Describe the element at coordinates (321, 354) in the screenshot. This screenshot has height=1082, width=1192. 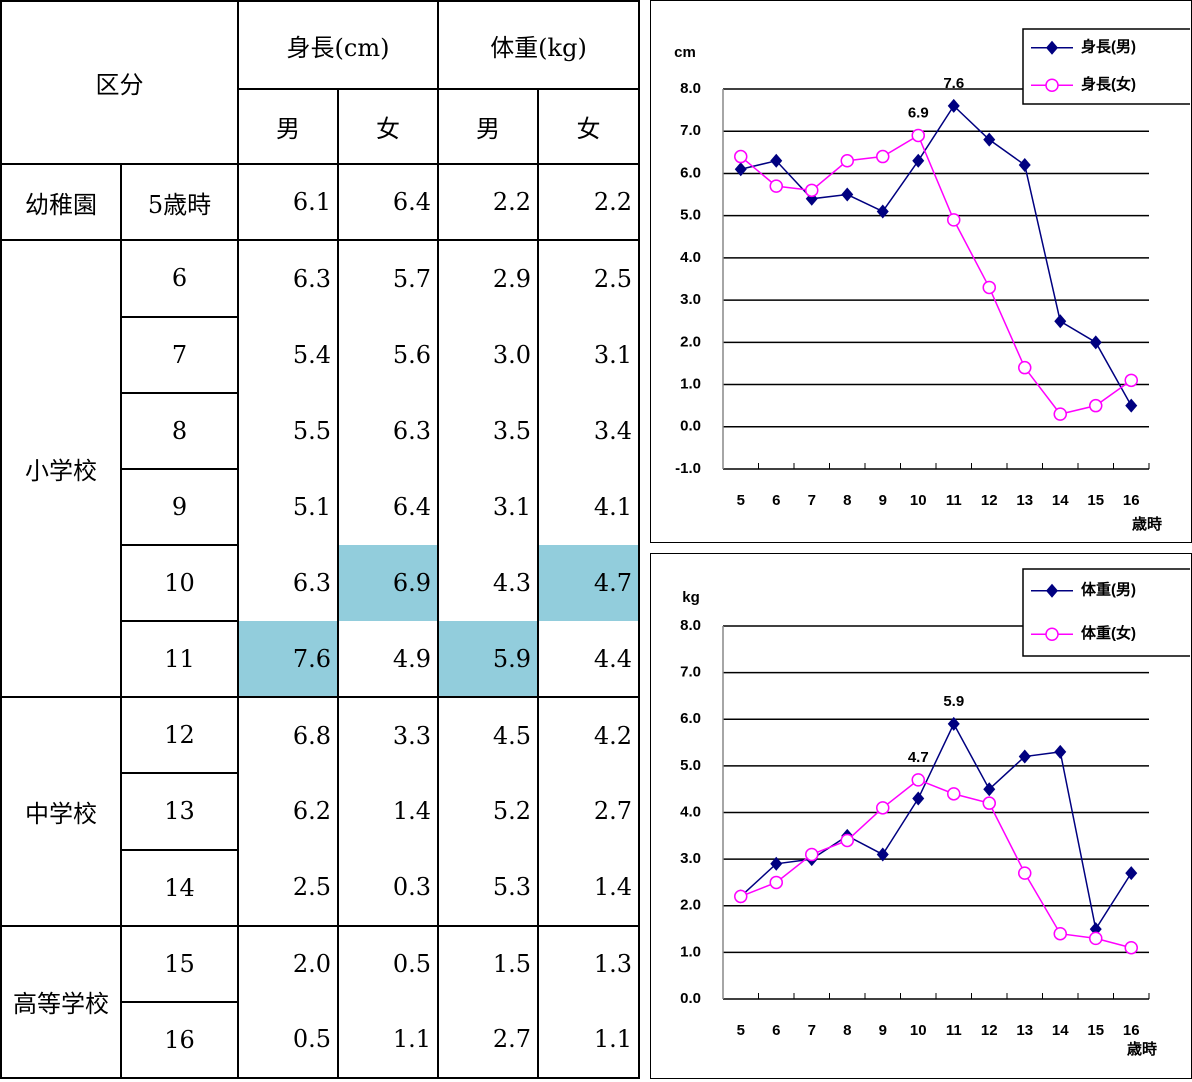
I see `table-row: 7 5.4 5.6 3.0 3.1` at that location.